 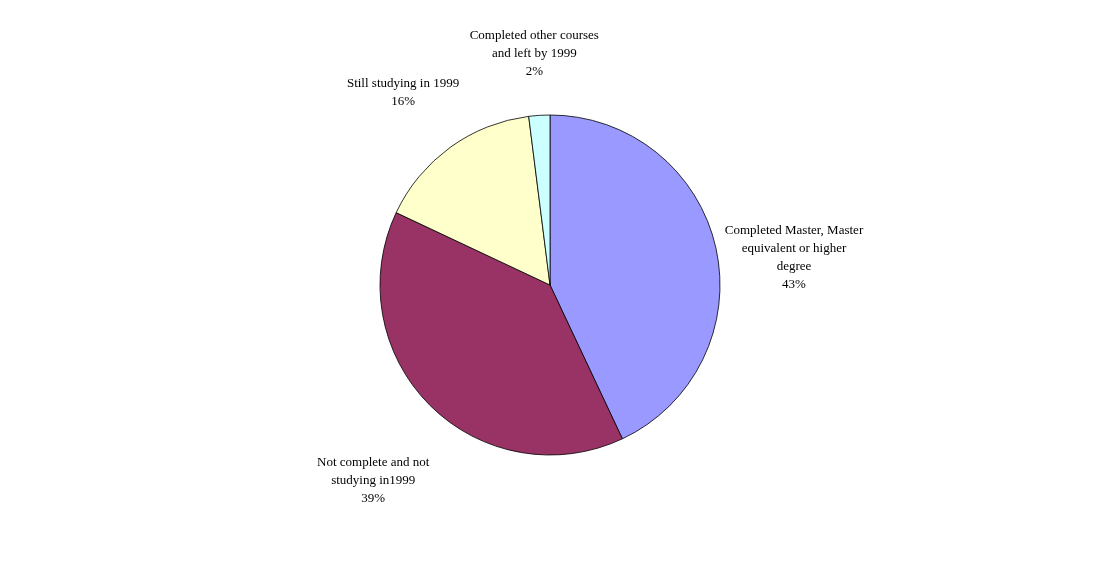 What do you see at coordinates (794, 248) in the screenshot?
I see `slice-label: Completed Master, Master equivalent or higher degree` at bounding box center [794, 248].